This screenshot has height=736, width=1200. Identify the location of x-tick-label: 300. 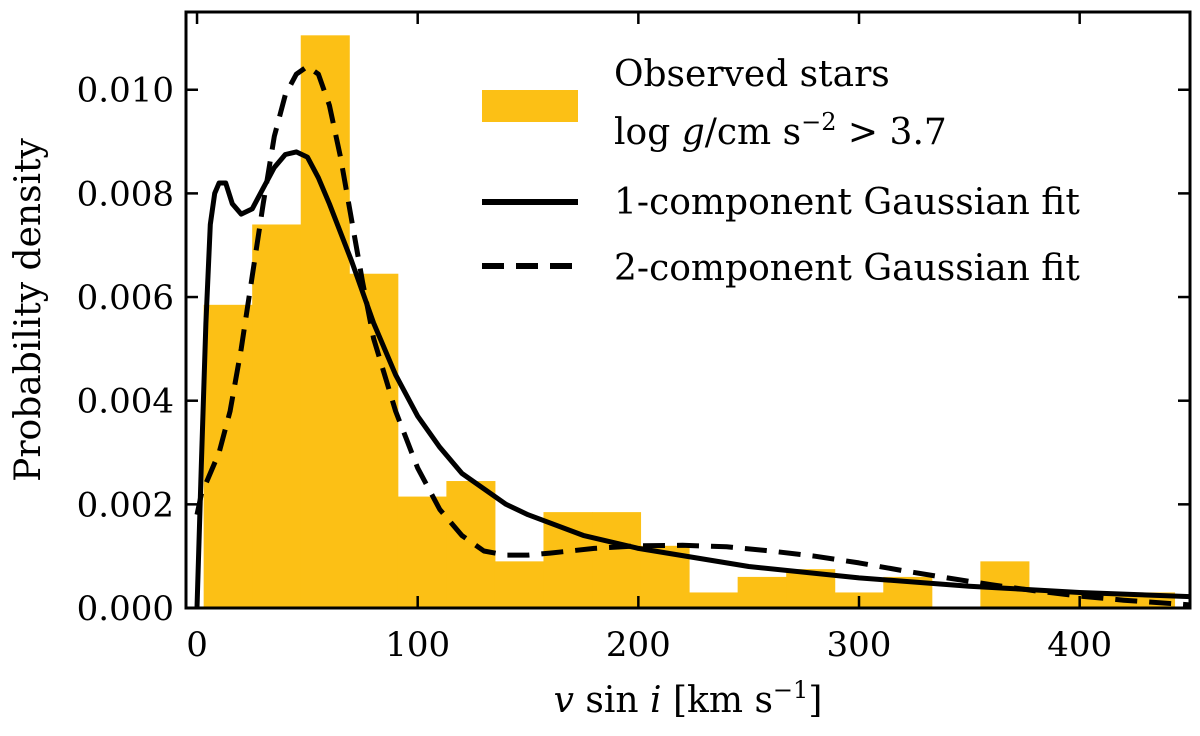
(859, 645).